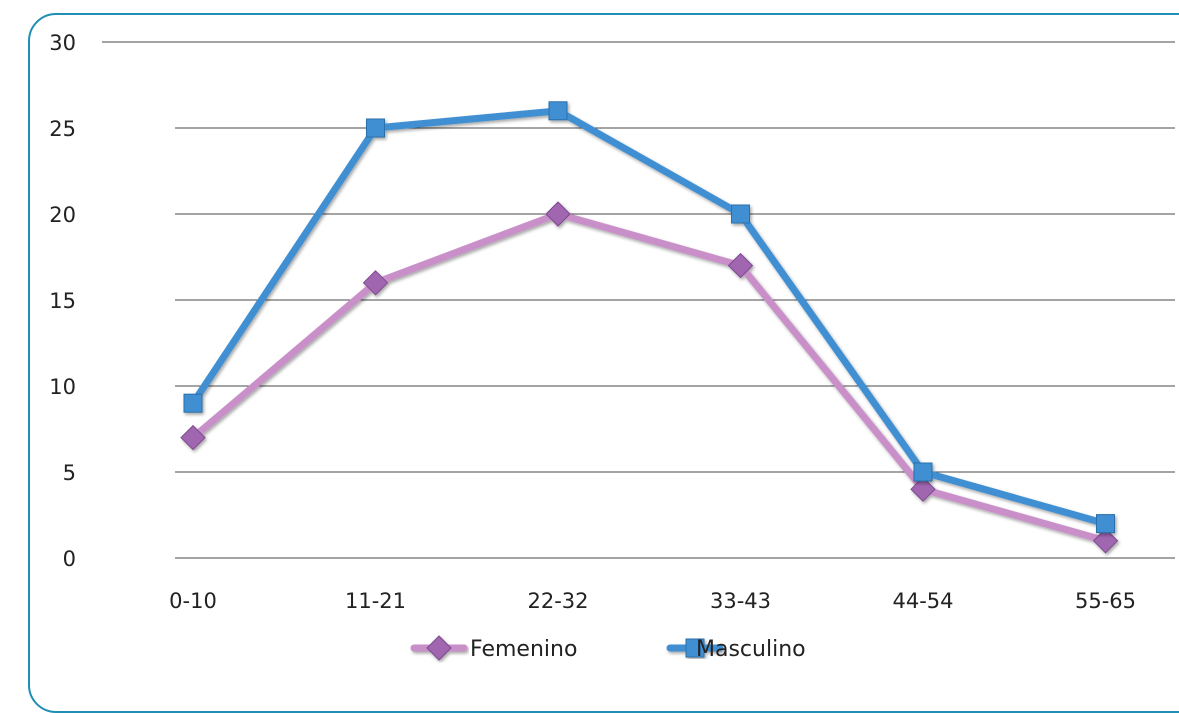 The width and height of the screenshot is (1179, 713). I want to click on y-axis-tick-labels: 0 5 10 15 20 25 30, so click(62, 301).